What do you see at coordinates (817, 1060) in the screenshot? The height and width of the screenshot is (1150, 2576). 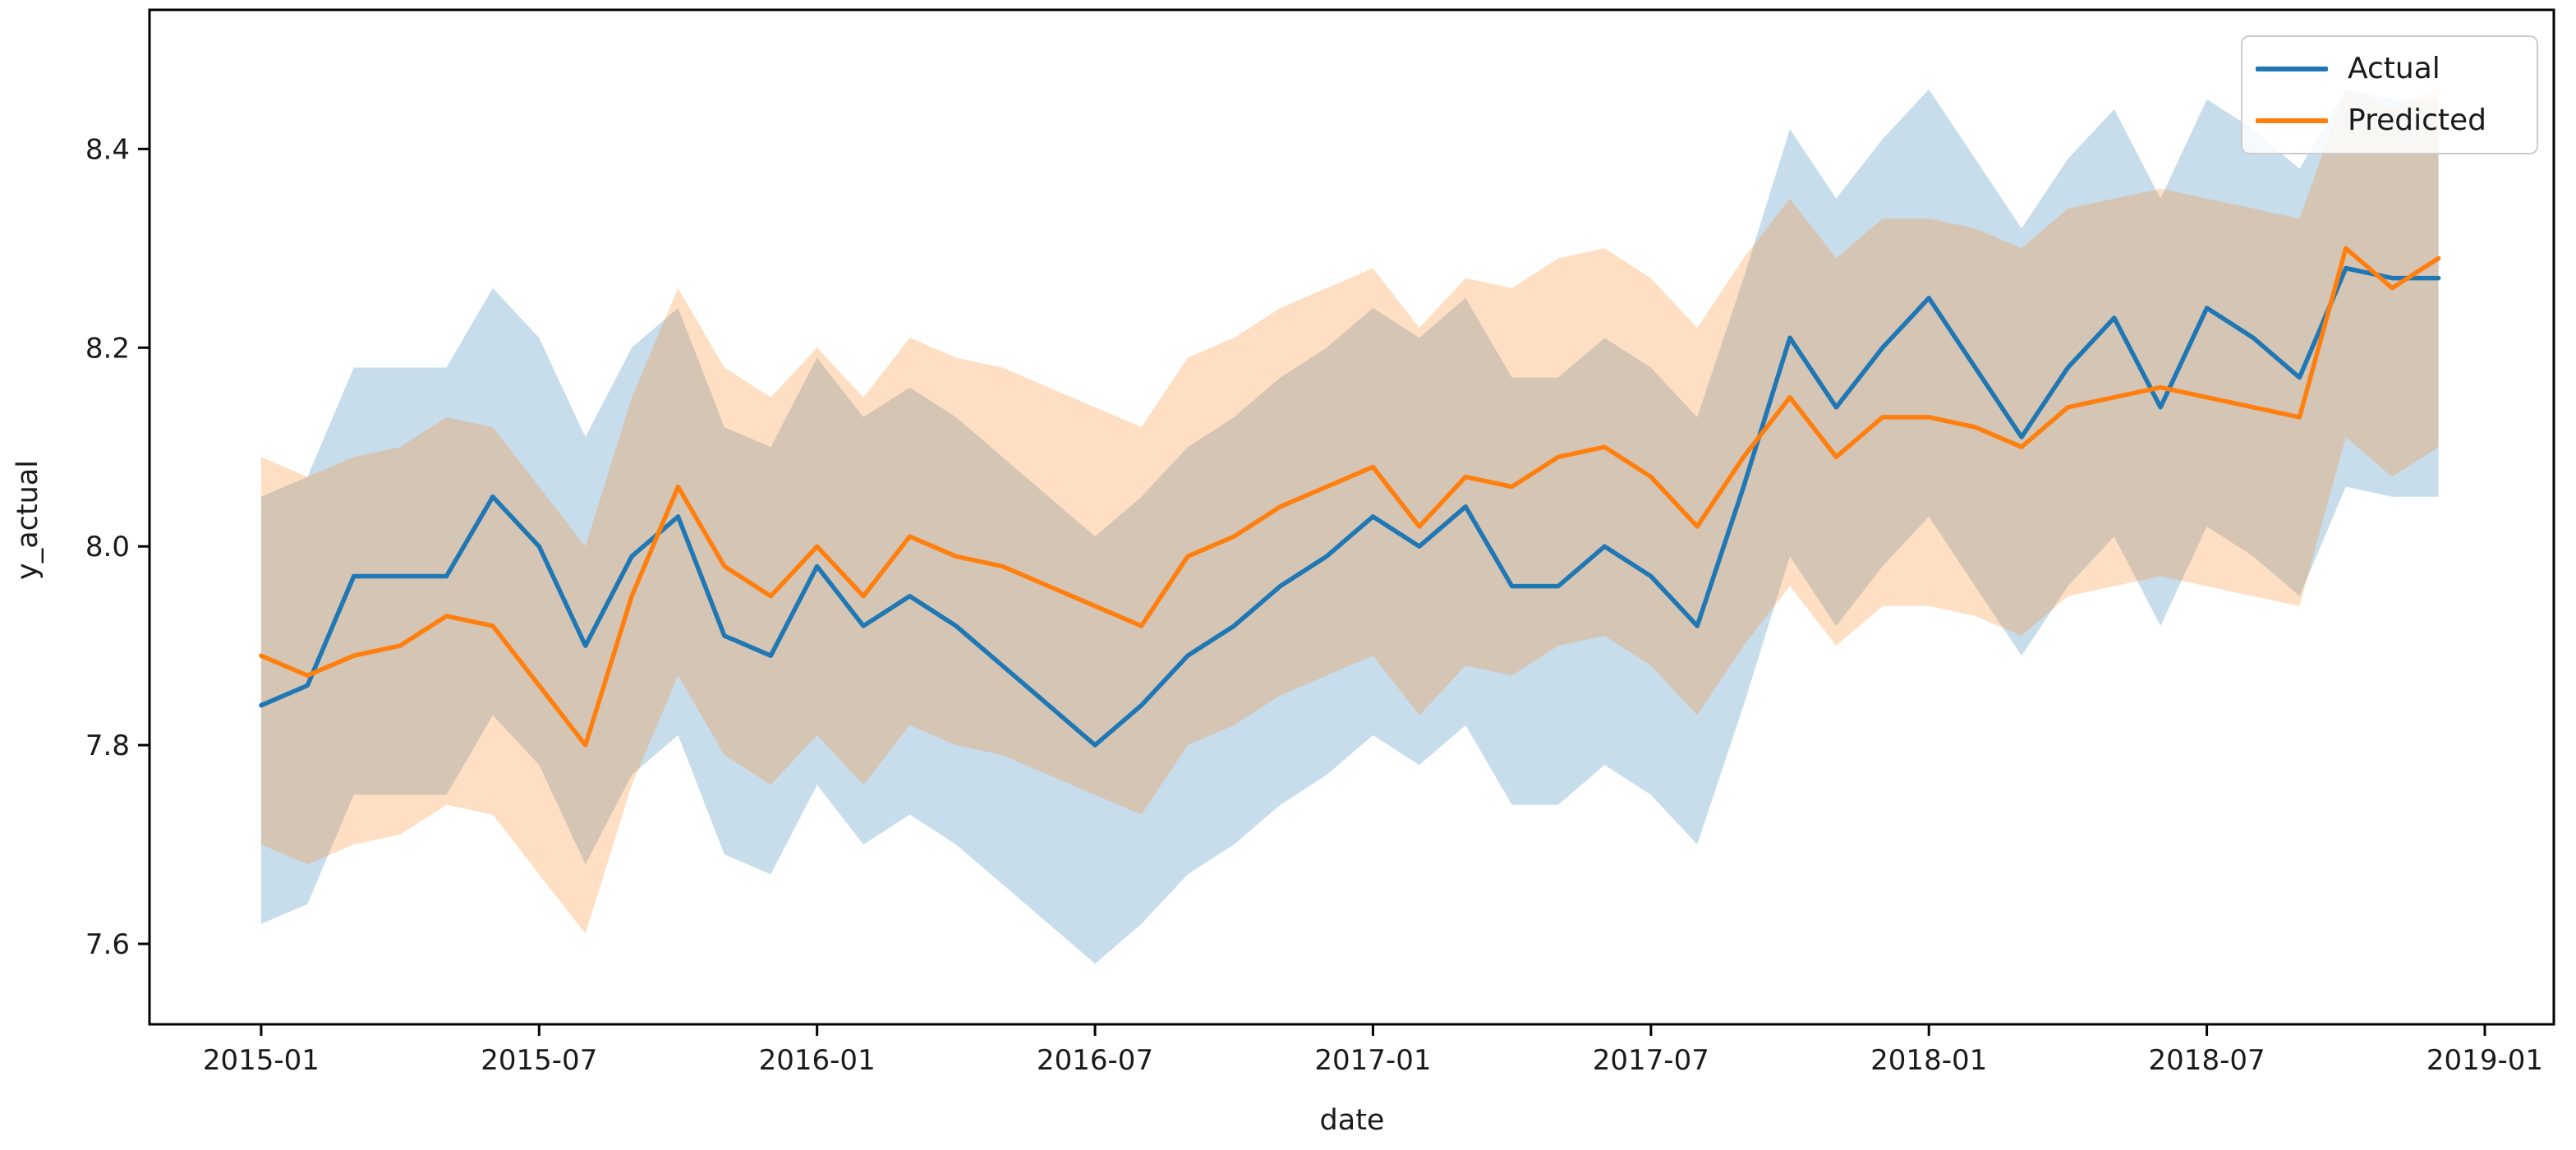 I see `x-tick-label: 2016-01` at bounding box center [817, 1060].